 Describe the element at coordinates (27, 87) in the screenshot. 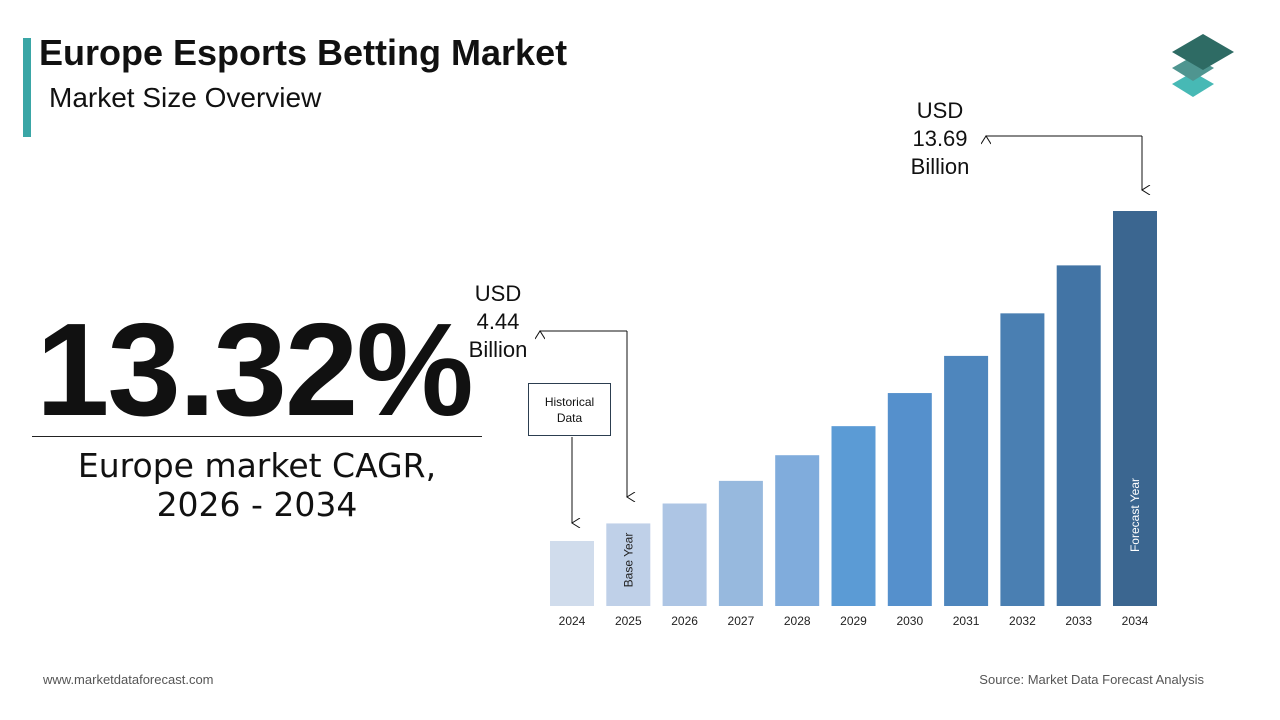

I see `title-accent-bar` at that location.